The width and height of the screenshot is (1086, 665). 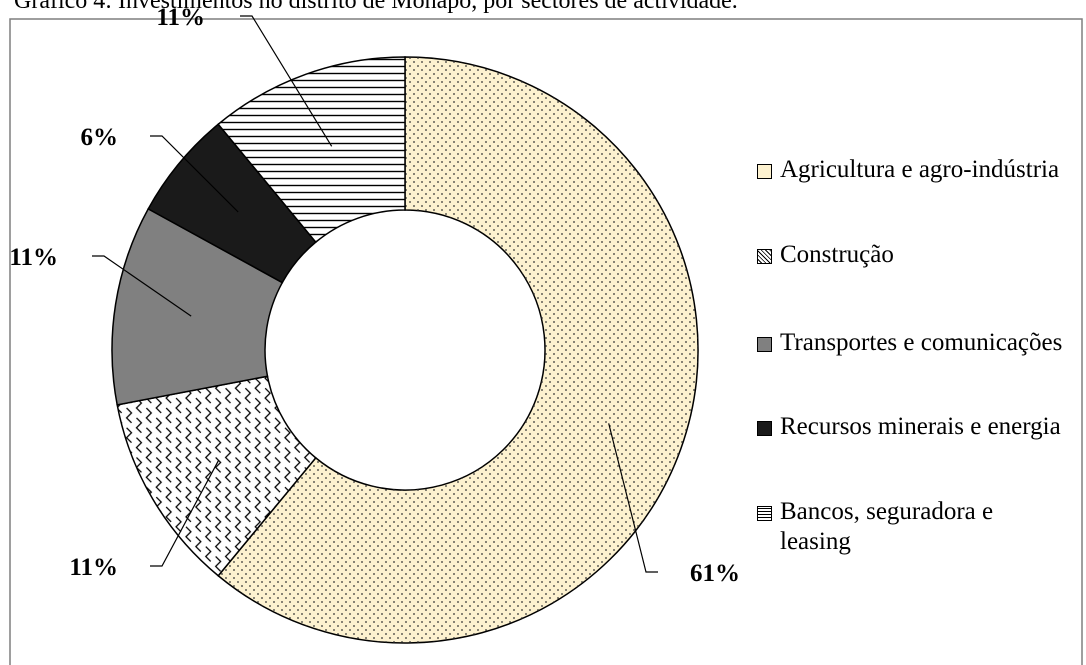 I want to click on legend-label: Bancos, seguradora e leasing, so click(x=887, y=526).